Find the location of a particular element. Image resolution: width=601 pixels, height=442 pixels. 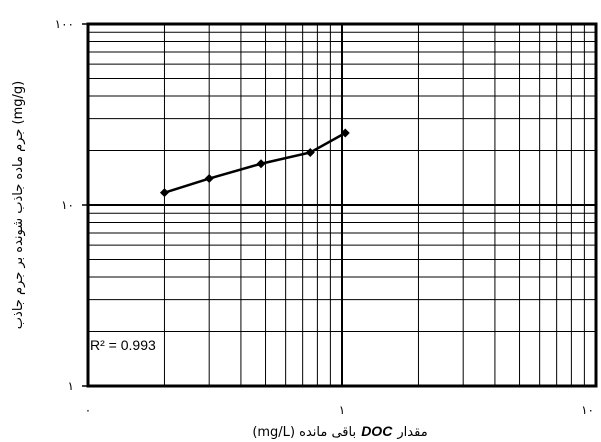

y-tick-label: ۱ is located at coordinates (71, 386).